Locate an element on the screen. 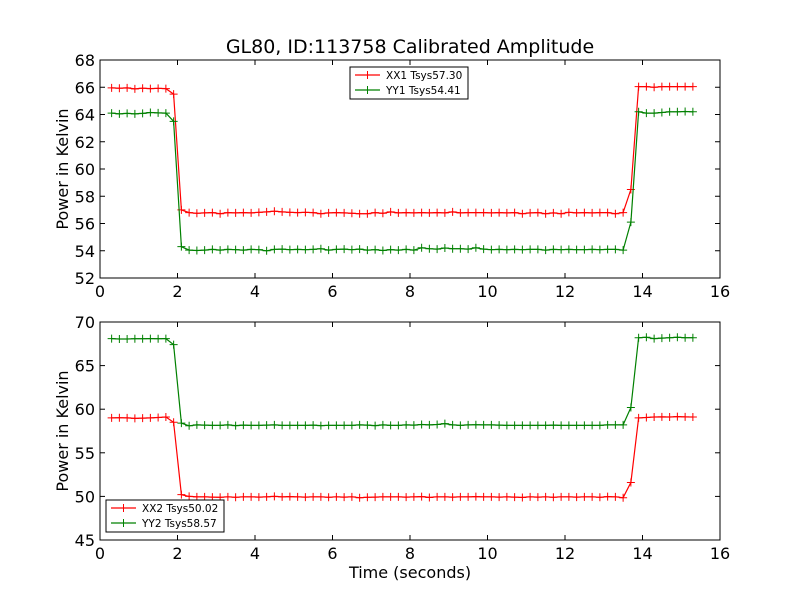 Image resolution: width=800 pixels, height=600 pixels. x-tick-label: 4 is located at coordinates (255, 291).